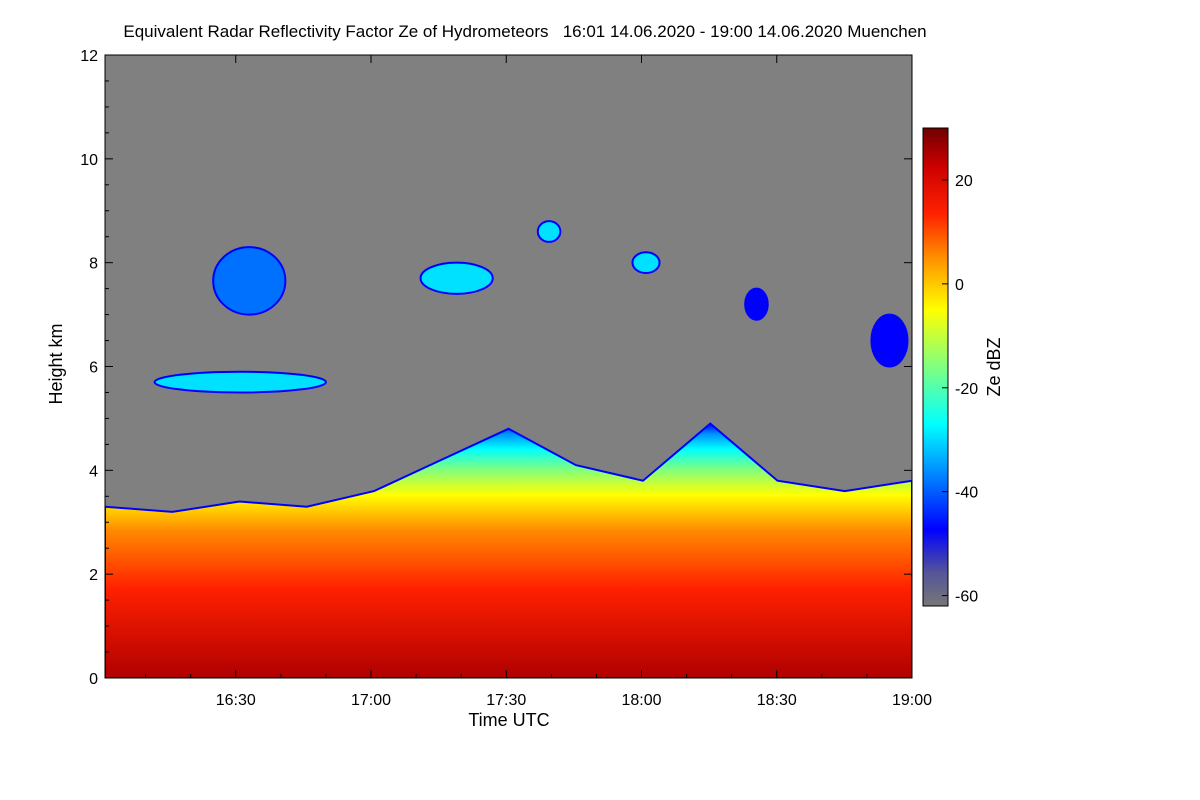 The height and width of the screenshot is (800, 1200). Describe the element at coordinates (93, 368) in the screenshot. I see `y-tick-label: 6` at that location.